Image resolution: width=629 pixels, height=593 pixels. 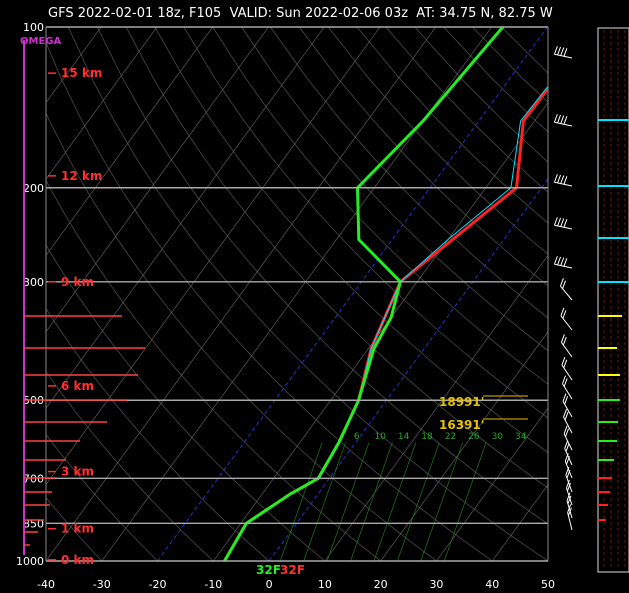 I want to click on height-label: 0 km, so click(x=77, y=560).